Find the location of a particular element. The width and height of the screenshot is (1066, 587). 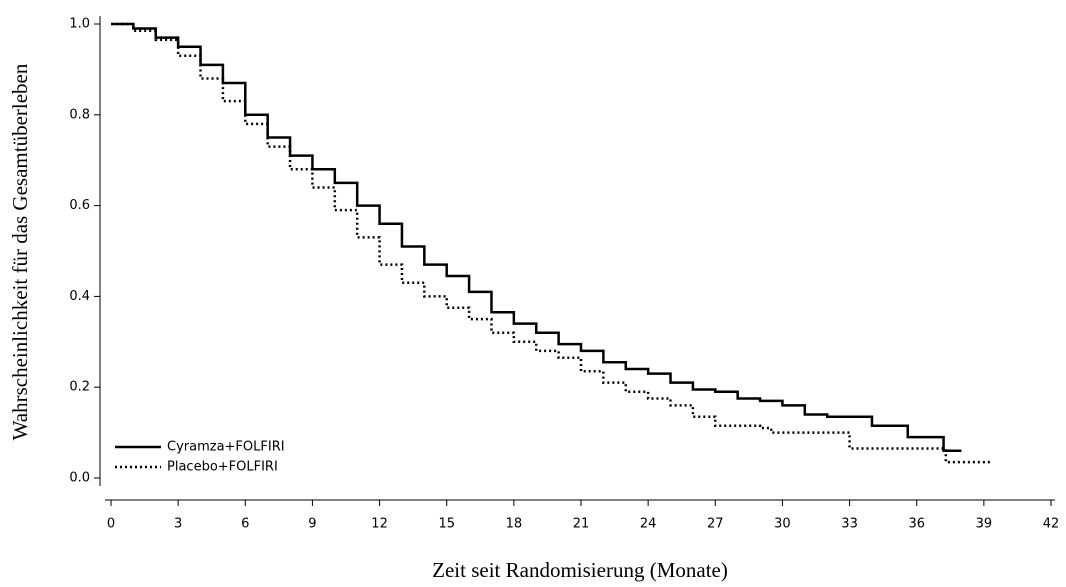

y-tick-label: 0.6 is located at coordinates (79, 205).